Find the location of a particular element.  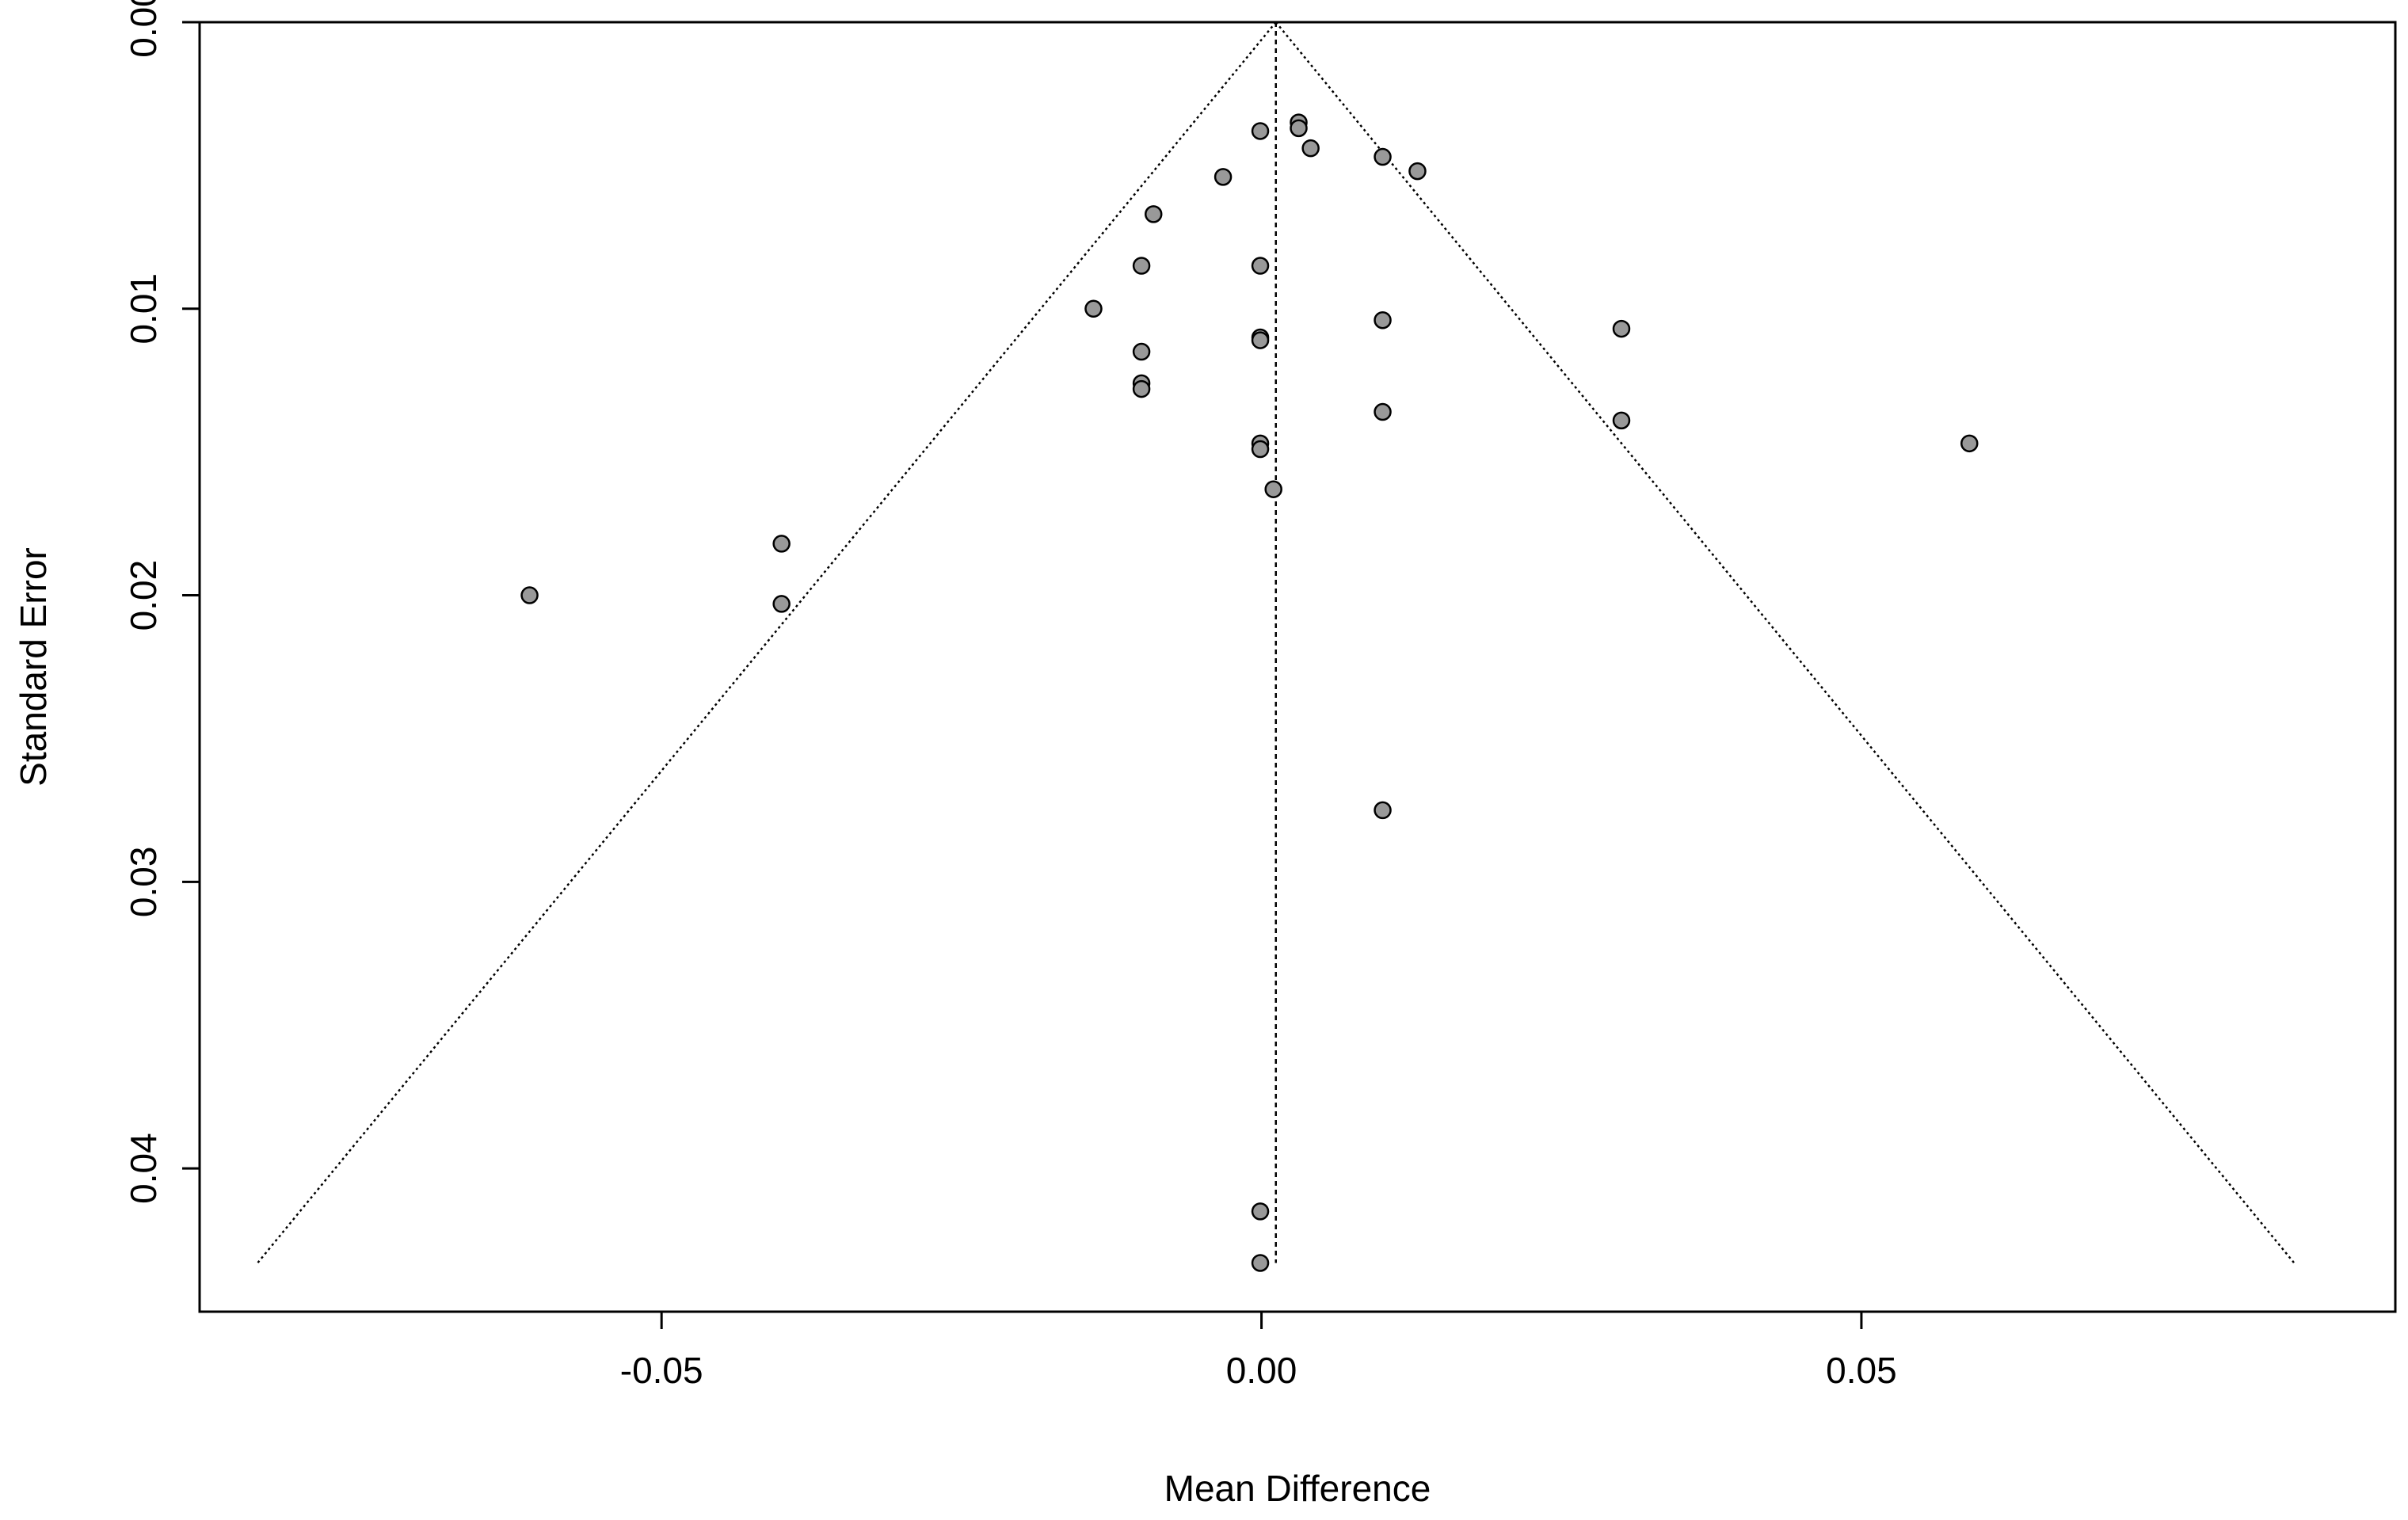

y-tick-label: 0.04 is located at coordinates (144, 1168).